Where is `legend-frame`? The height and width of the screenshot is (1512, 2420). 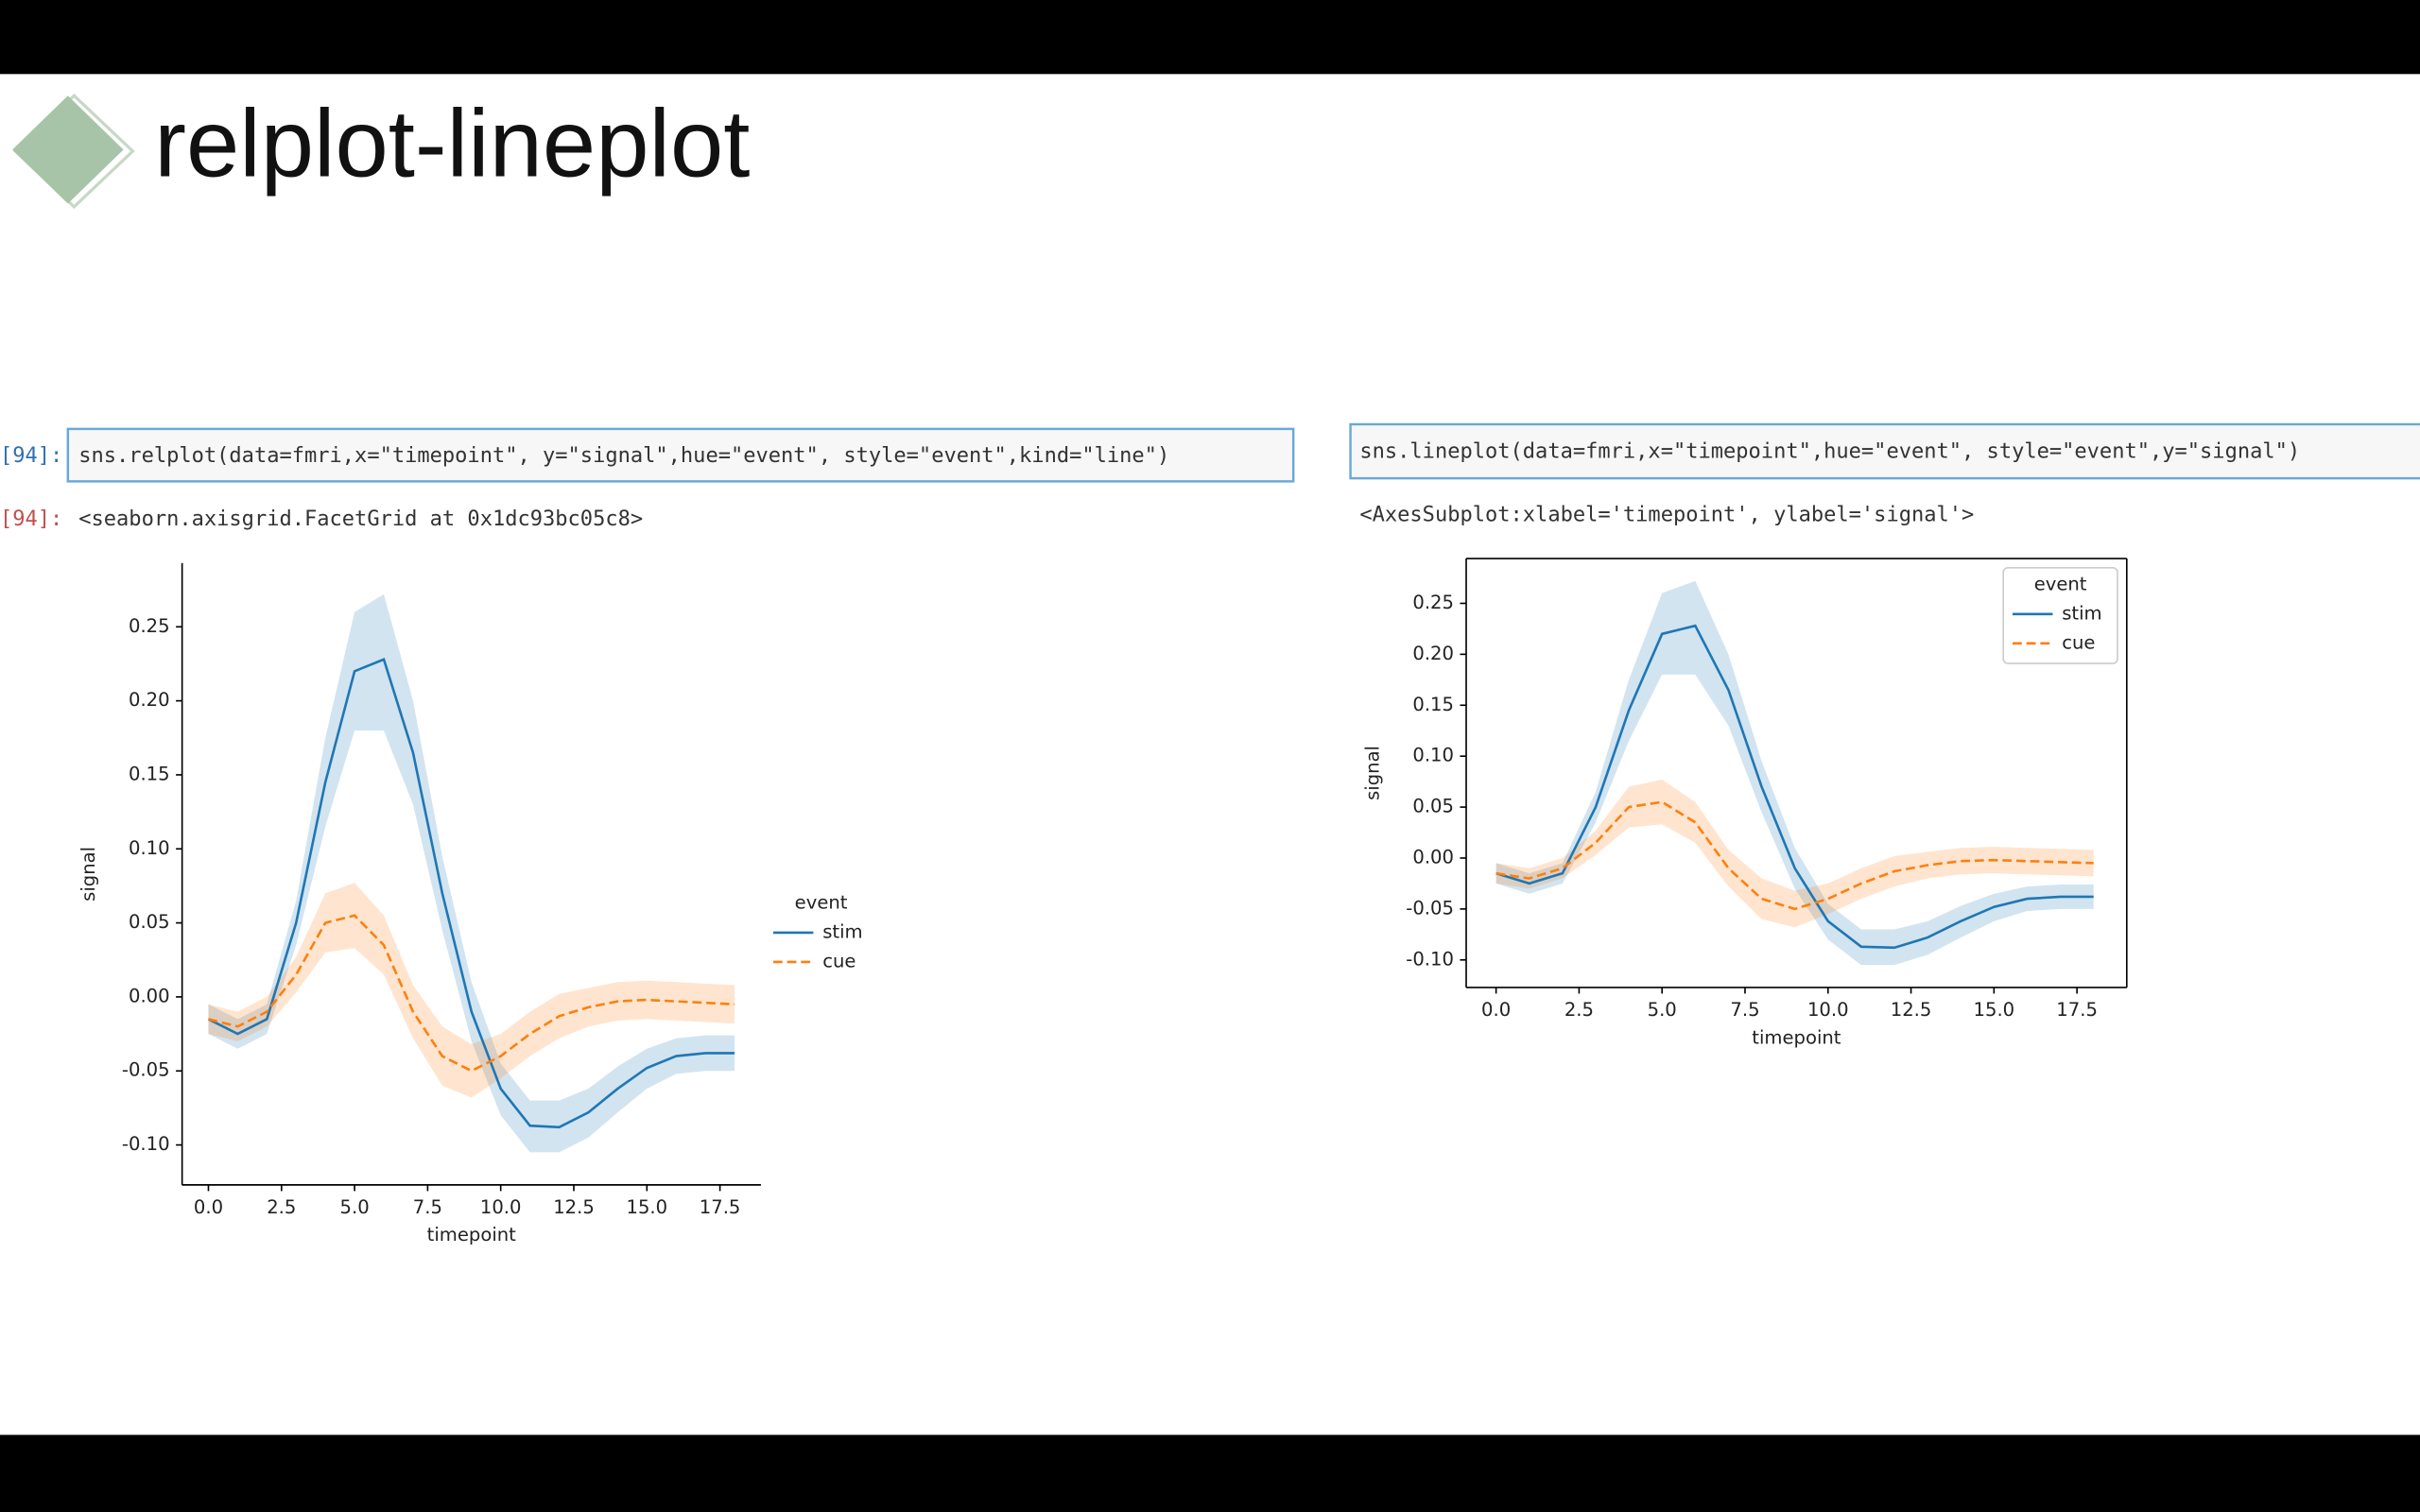
legend-frame is located at coordinates (2060, 615).